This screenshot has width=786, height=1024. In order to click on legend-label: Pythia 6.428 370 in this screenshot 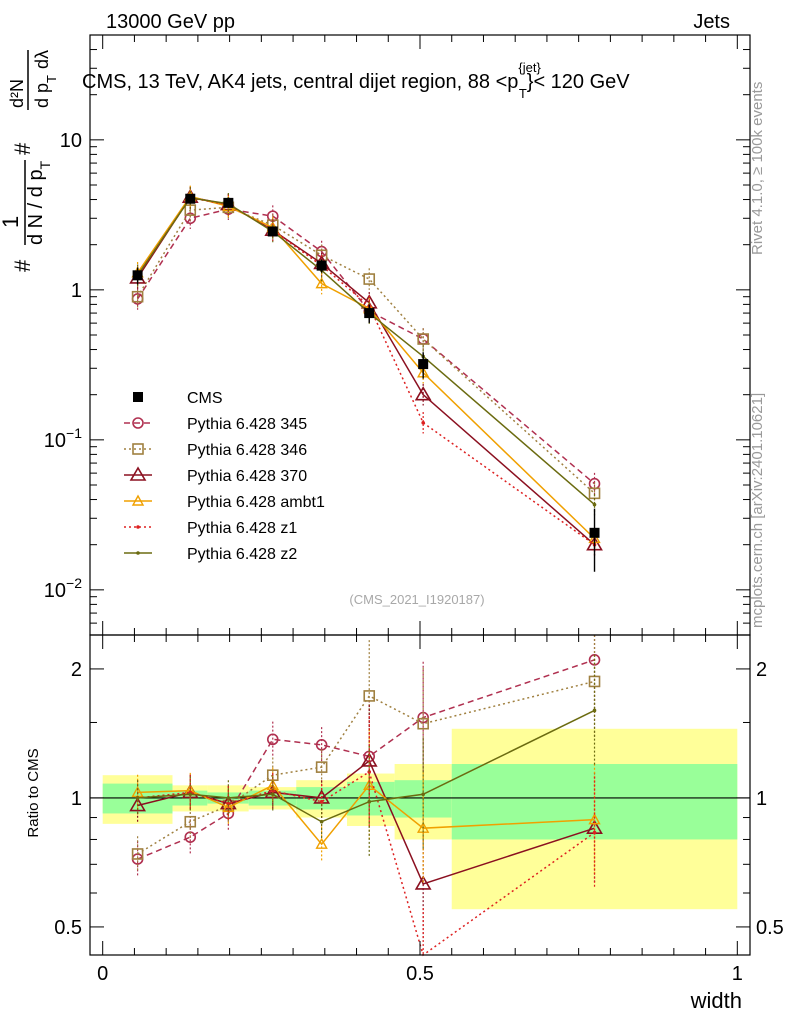, I will do `click(247, 476)`.